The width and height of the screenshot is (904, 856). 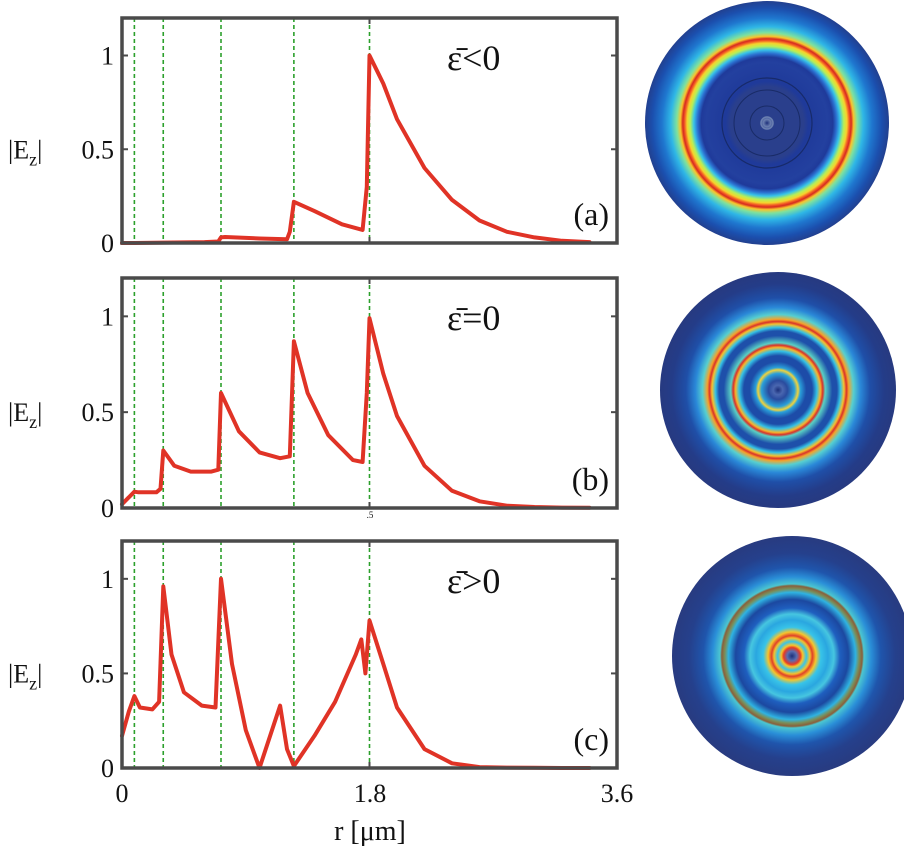 What do you see at coordinates (370, 515) in the screenshot?
I see `stray-mark: .5` at bounding box center [370, 515].